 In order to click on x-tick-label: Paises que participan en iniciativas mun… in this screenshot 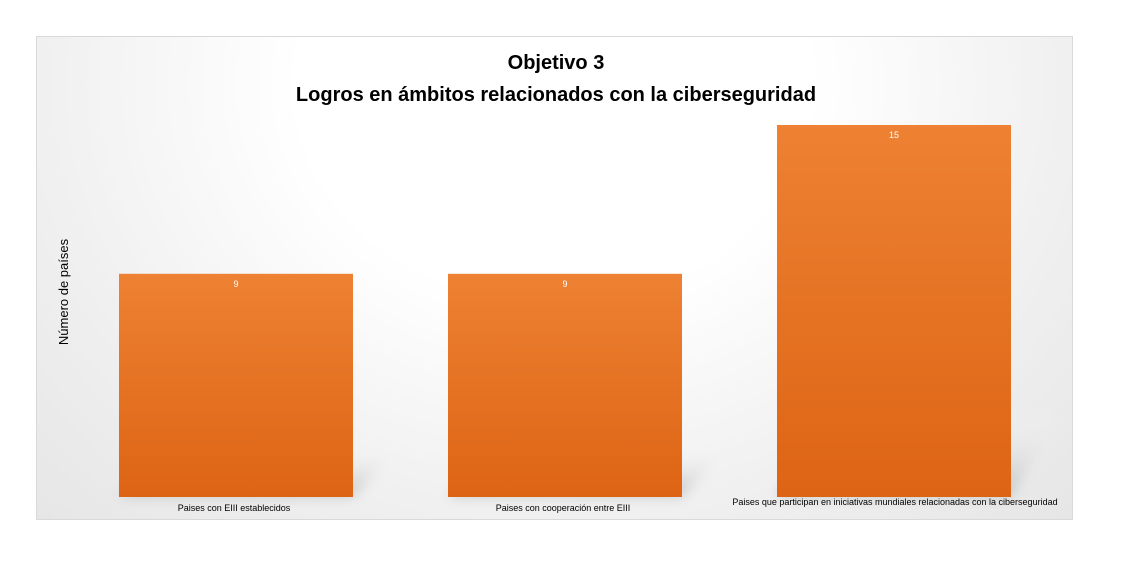, I will do `click(895, 502)`.